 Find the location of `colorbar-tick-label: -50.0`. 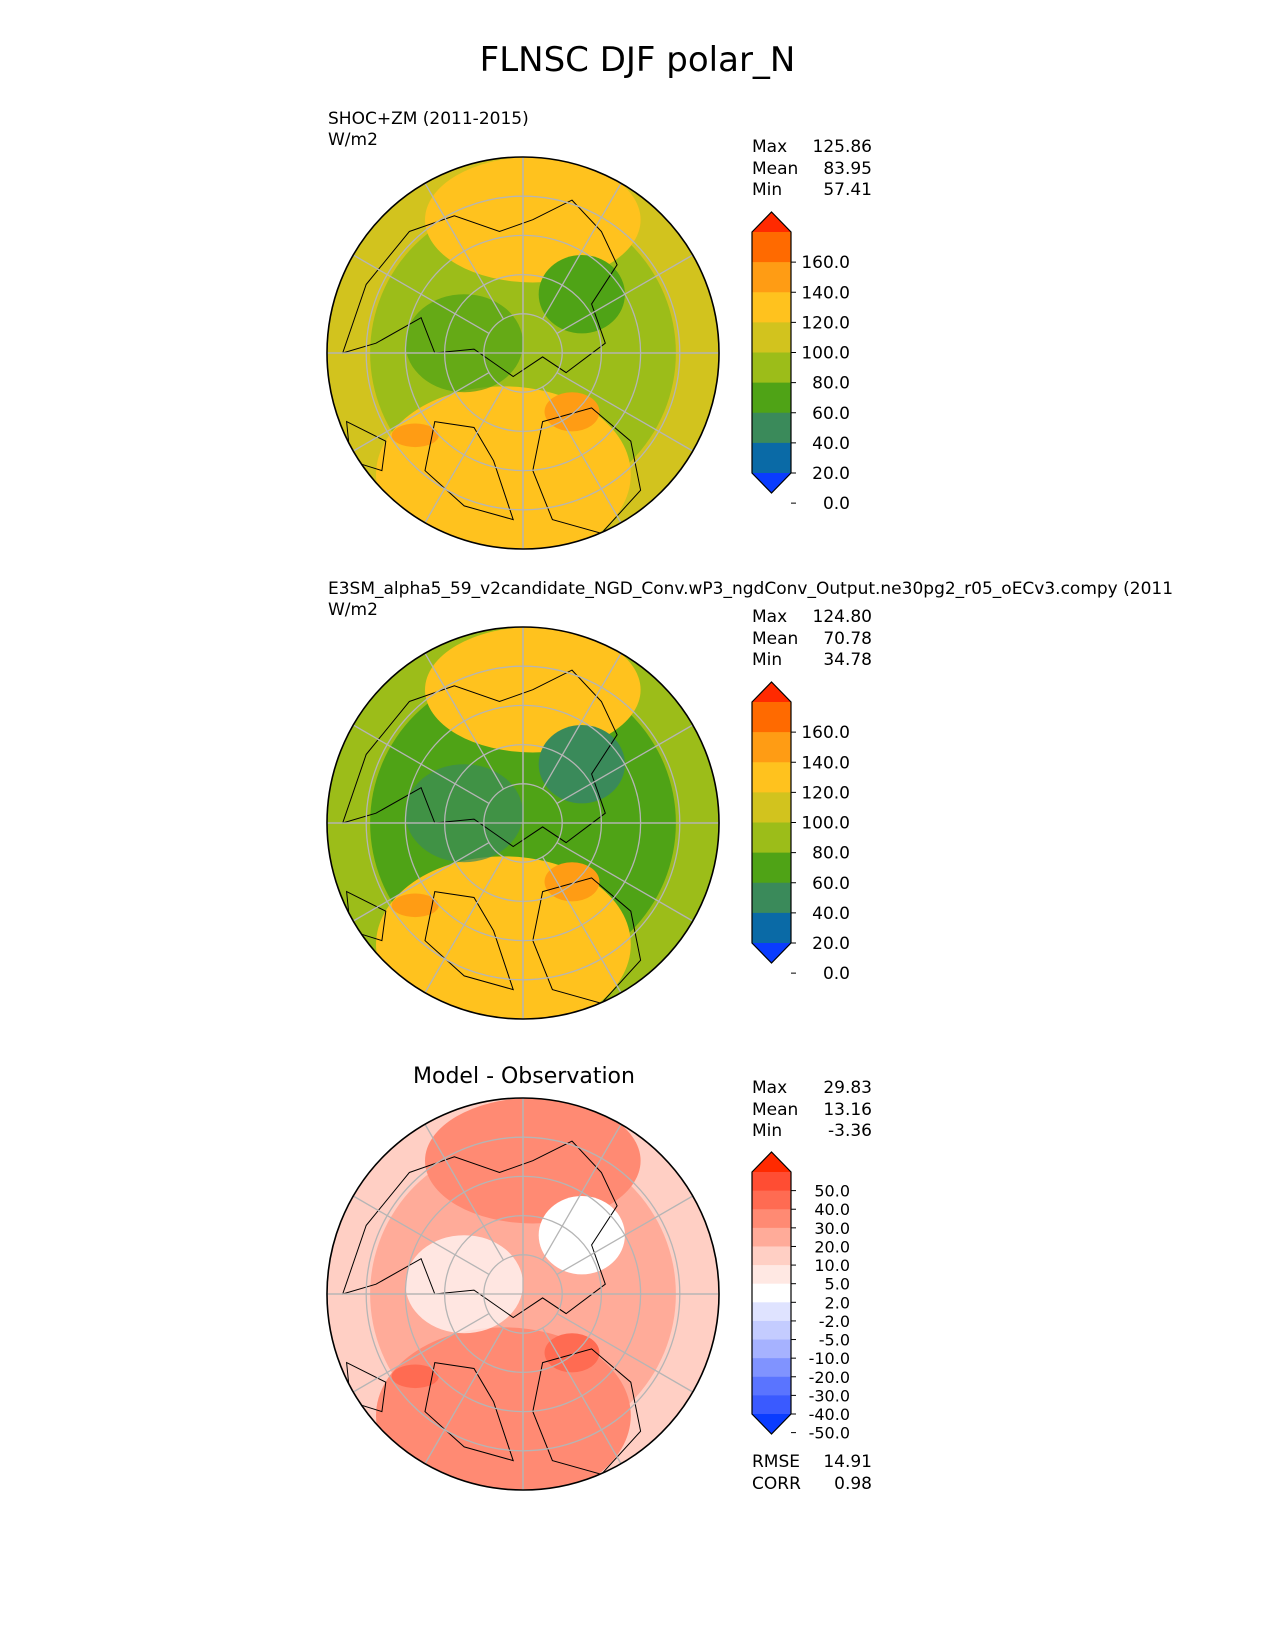

colorbar-tick-label: -50.0 is located at coordinates (829, 1433).